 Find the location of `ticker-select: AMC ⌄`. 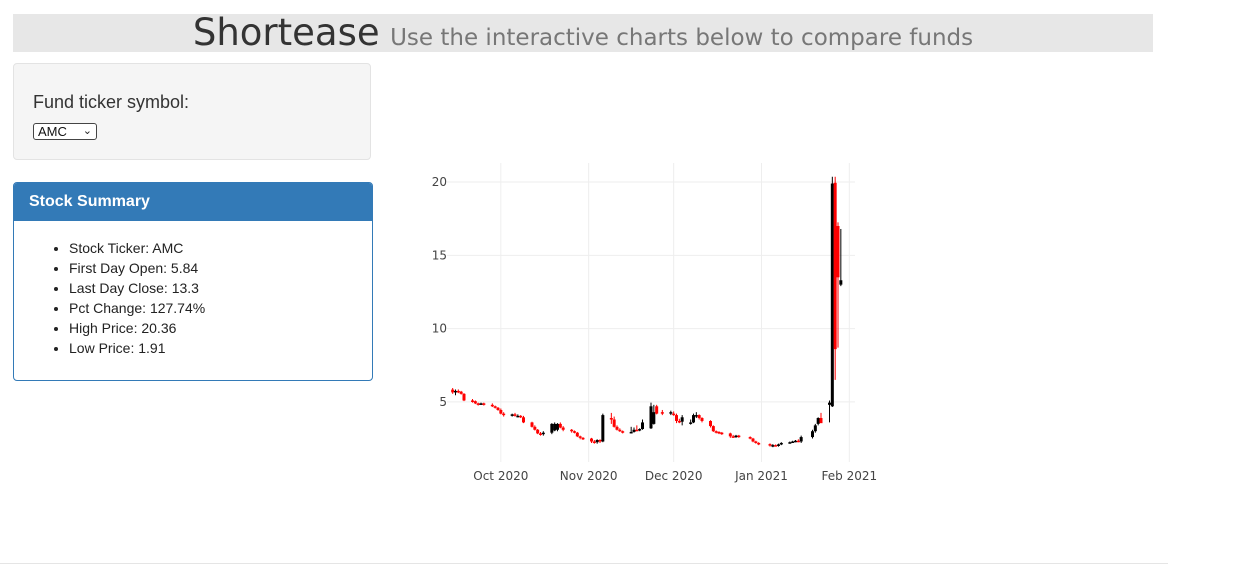

ticker-select: AMC ⌄ is located at coordinates (65, 131).